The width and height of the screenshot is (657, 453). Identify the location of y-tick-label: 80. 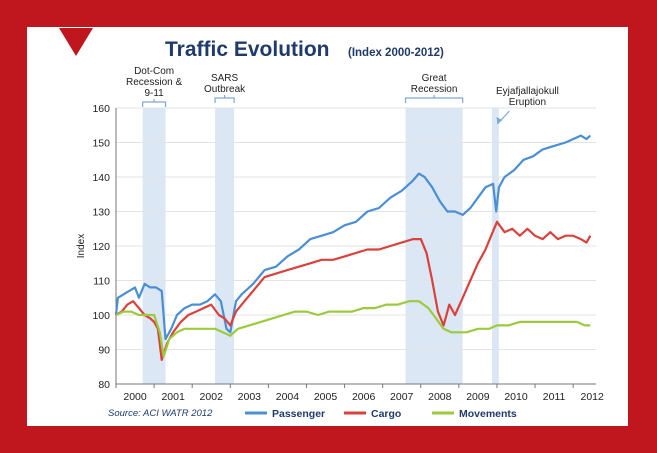
(104, 385).